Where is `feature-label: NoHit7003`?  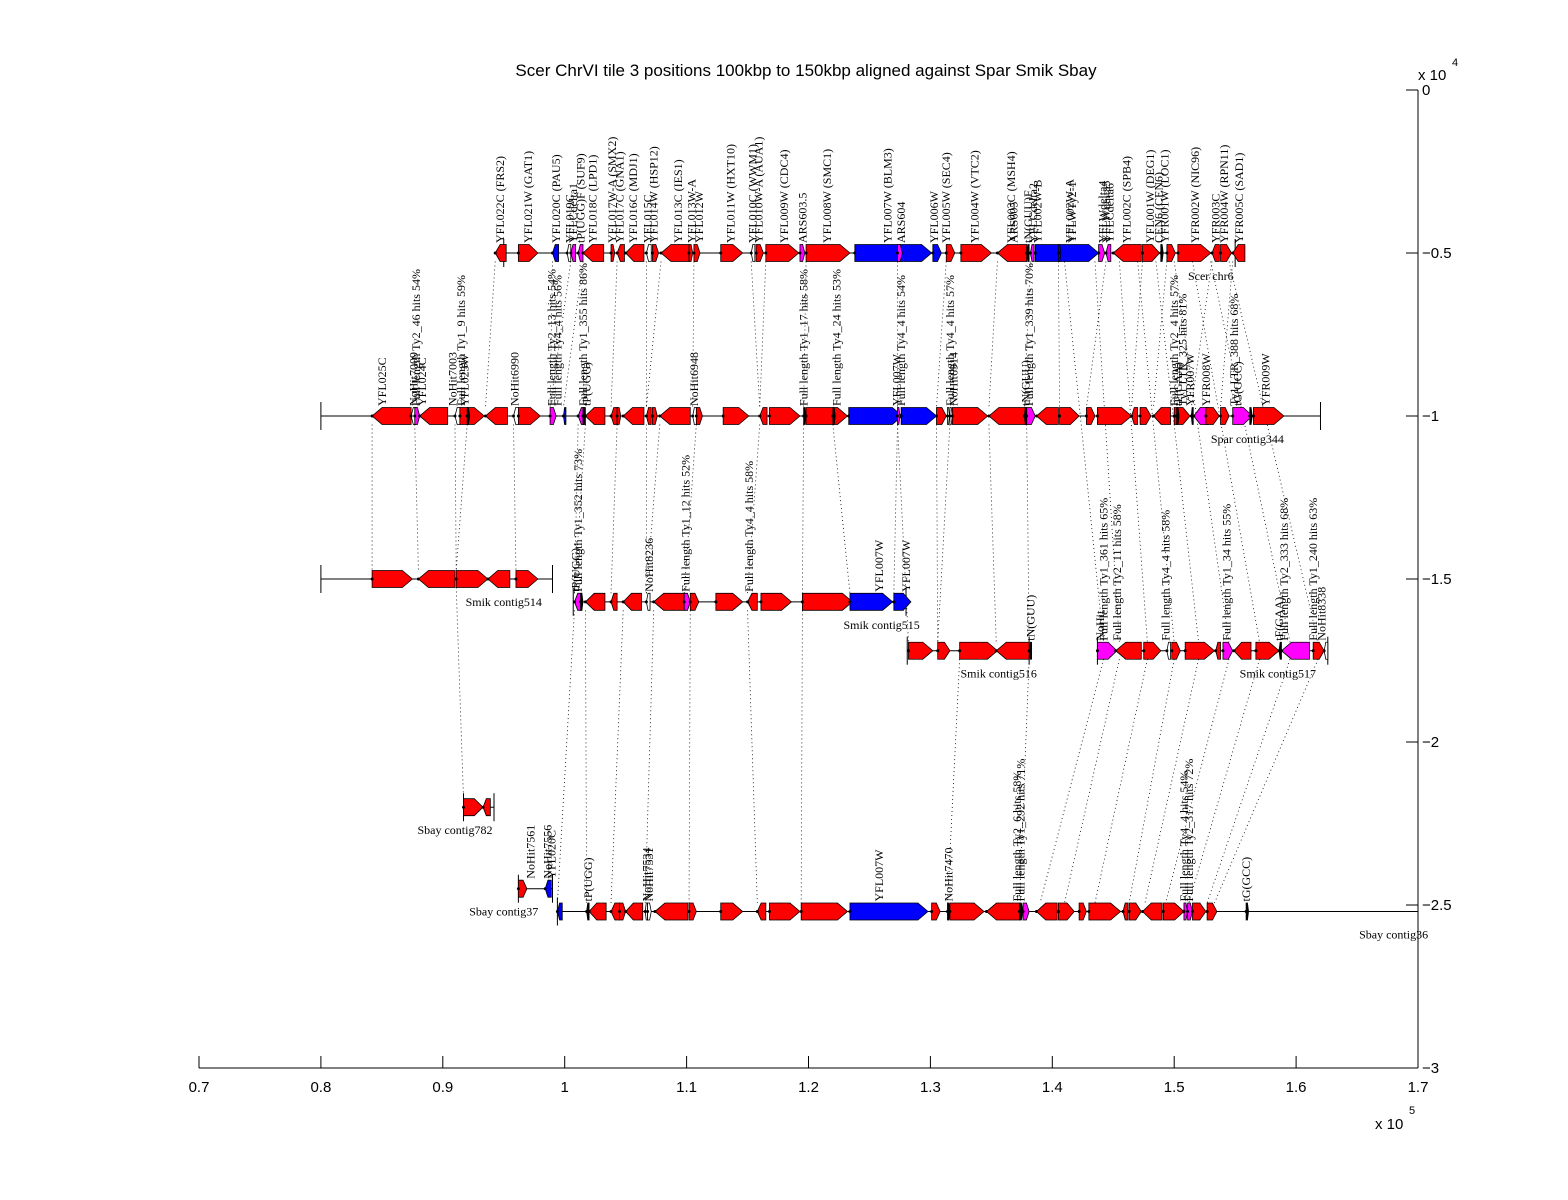
feature-label: NoHit7003 is located at coordinates (453, 379).